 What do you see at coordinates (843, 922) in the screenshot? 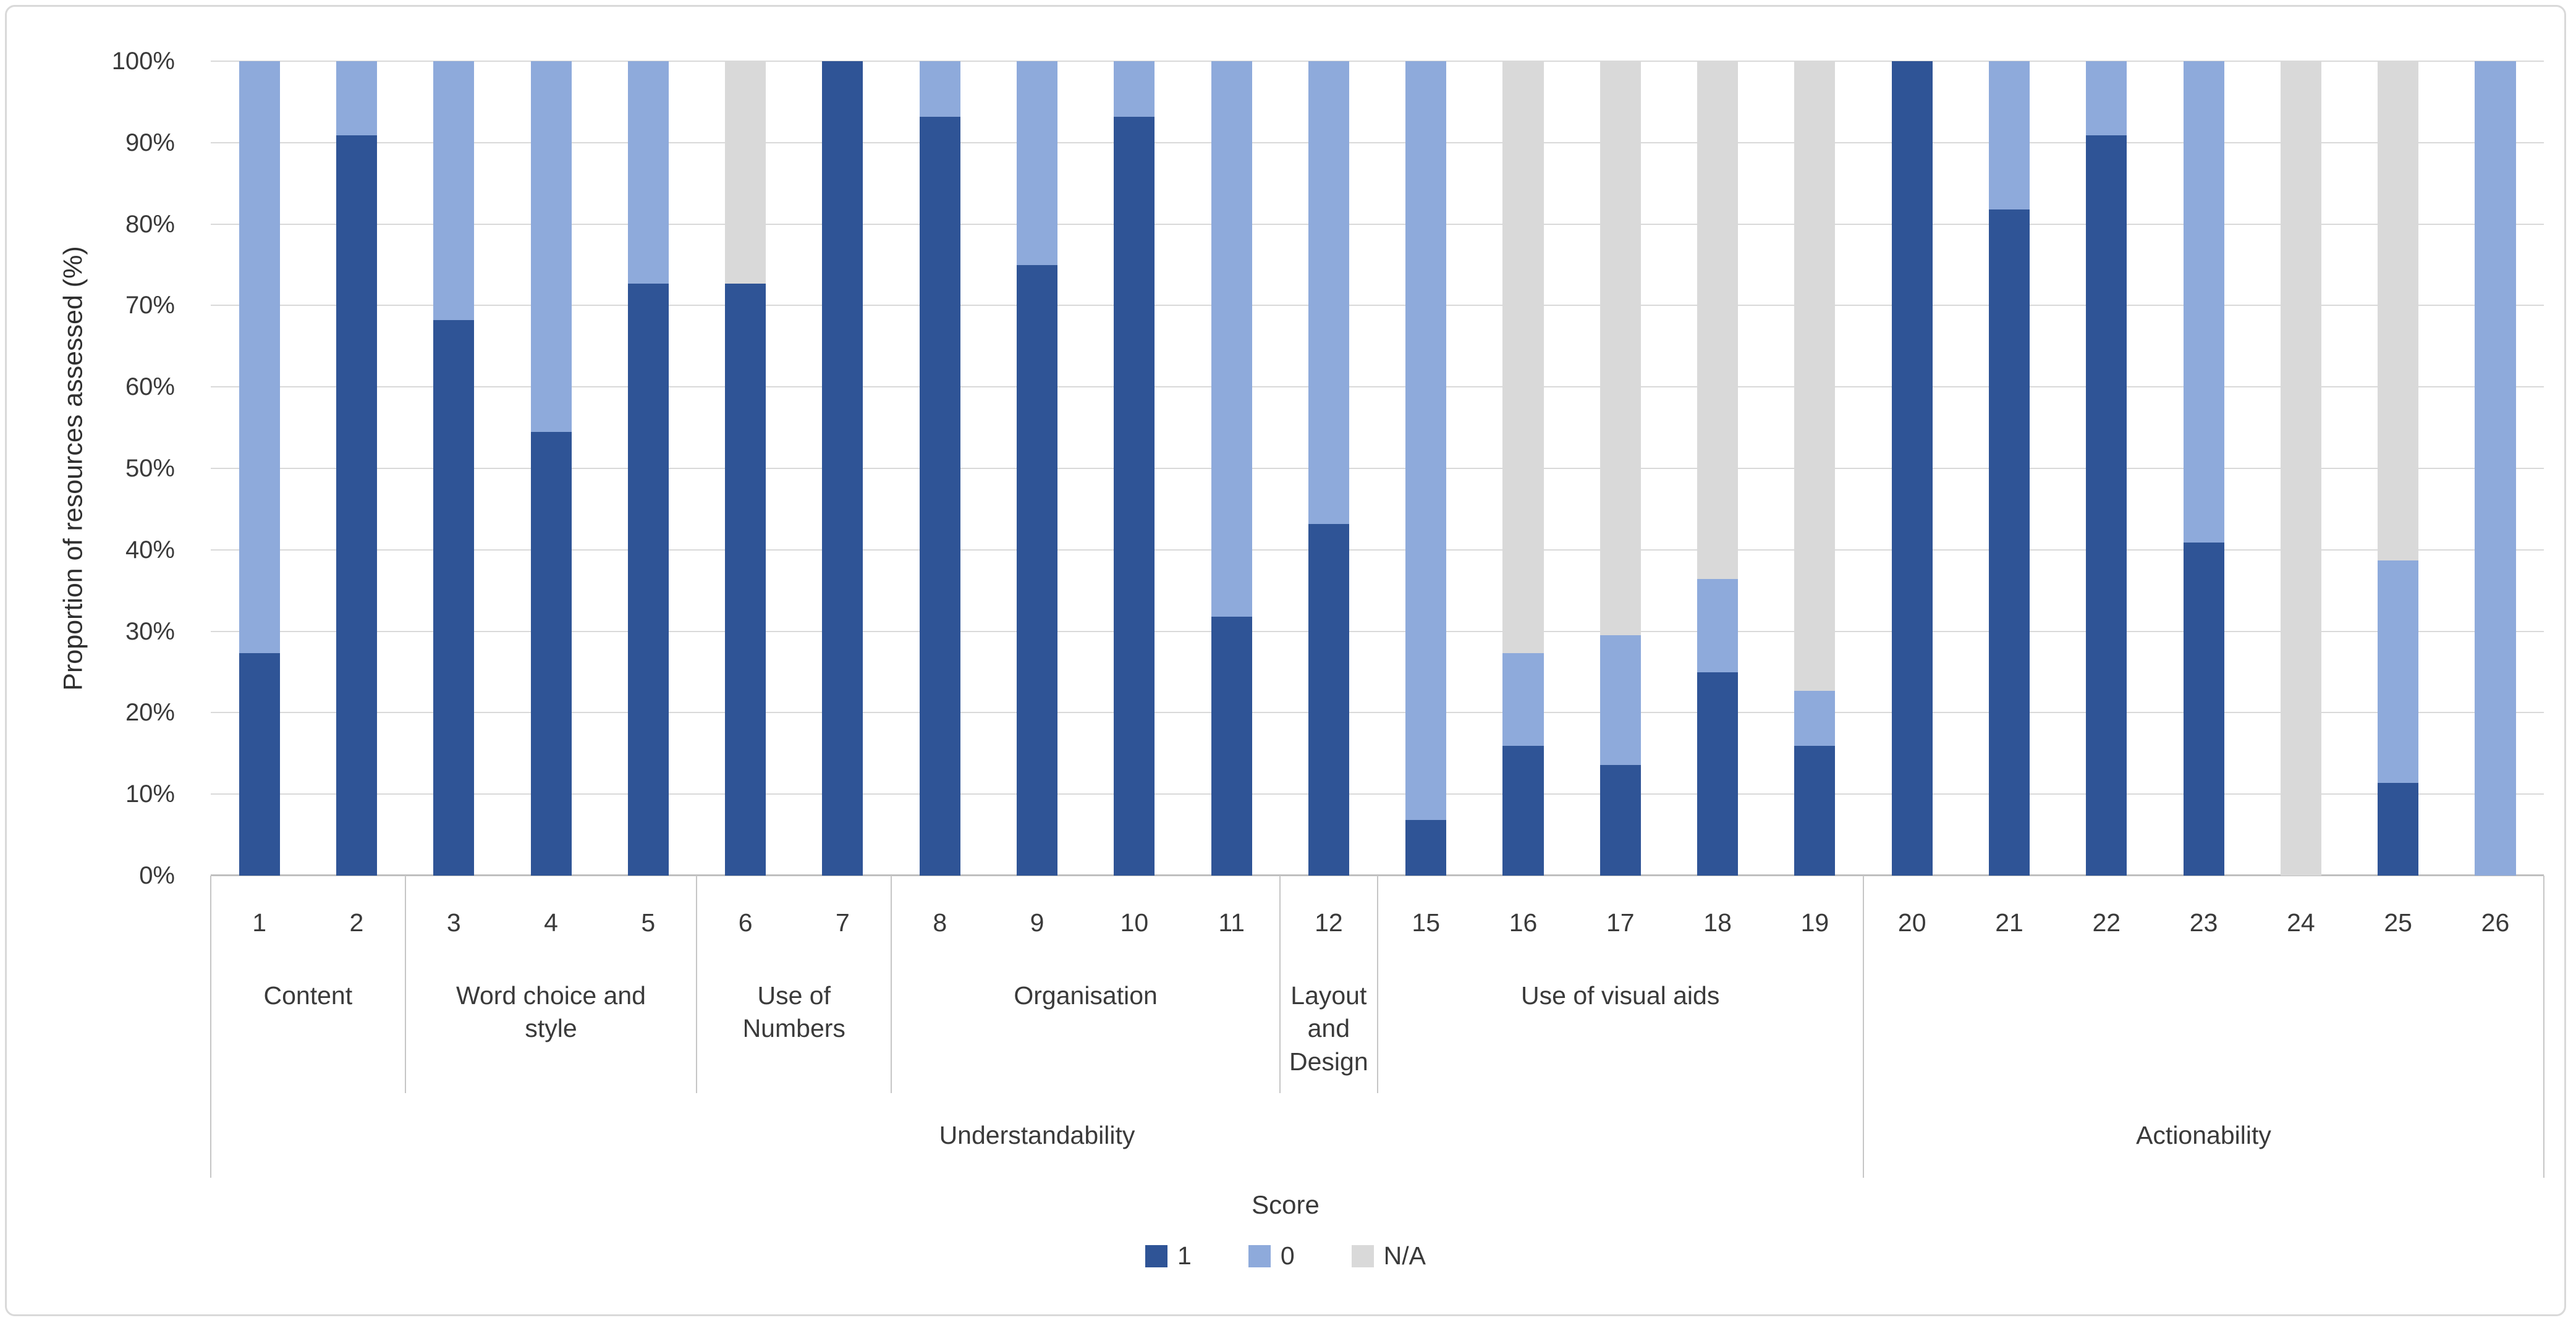
I see `item-number-7: 7` at bounding box center [843, 922].